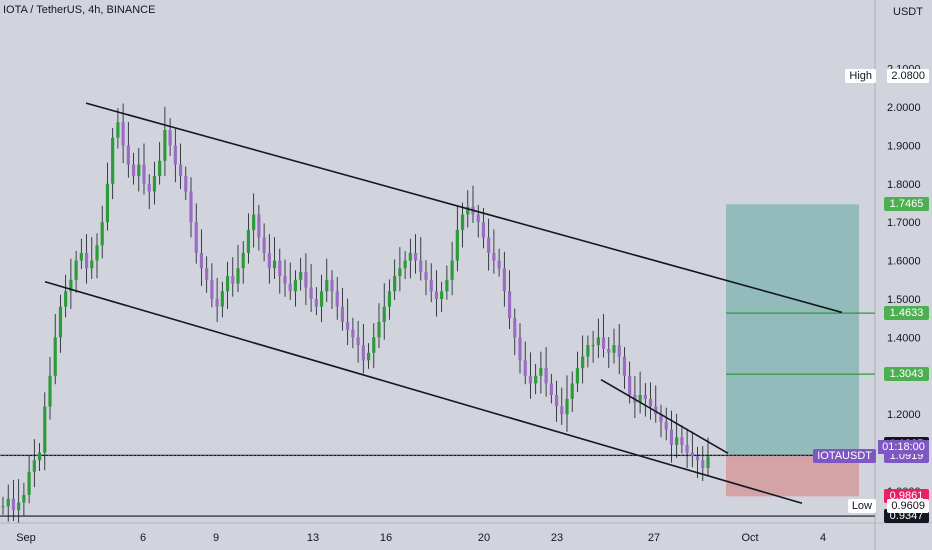 Image resolution: width=932 pixels, height=550 pixels. Describe the element at coordinates (79, 10) in the screenshot. I see `chart-title: IOTA / TetherUS, 4h, BINANCE` at that location.